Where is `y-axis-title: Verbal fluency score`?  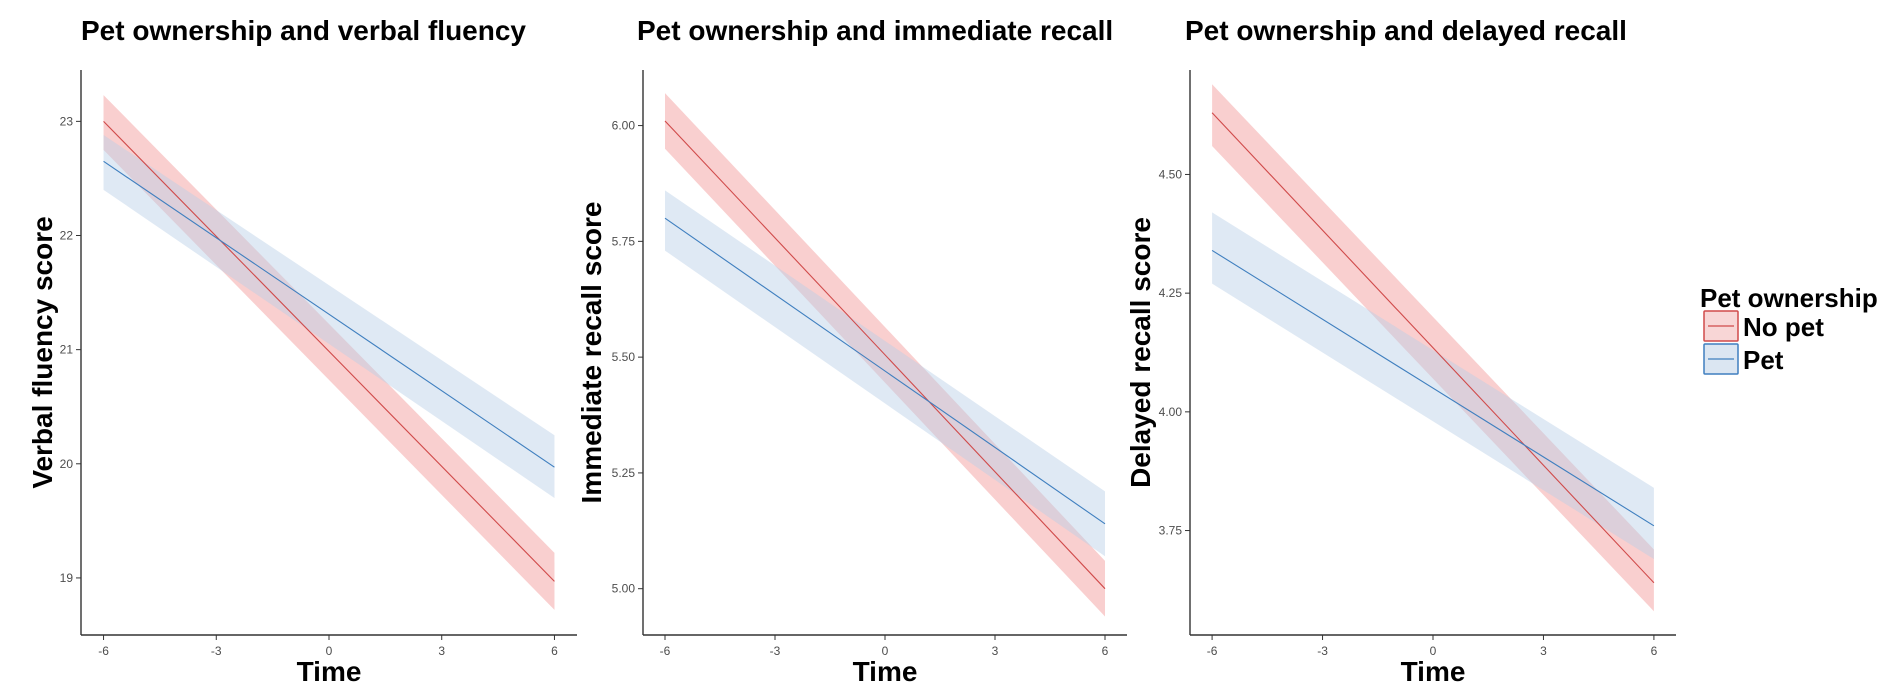 y-axis-title: Verbal fluency score is located at coordinates (42, 352).